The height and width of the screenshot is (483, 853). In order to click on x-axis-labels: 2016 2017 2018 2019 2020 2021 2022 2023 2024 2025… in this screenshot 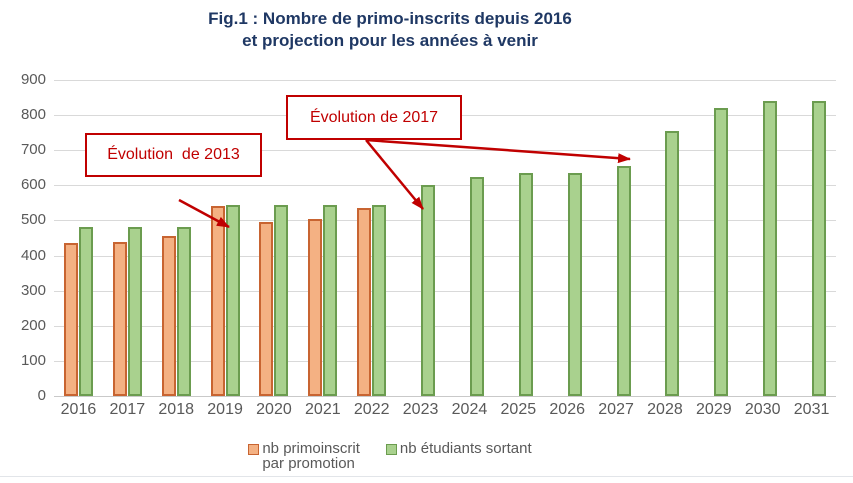, I will do `click(445, 410)`.